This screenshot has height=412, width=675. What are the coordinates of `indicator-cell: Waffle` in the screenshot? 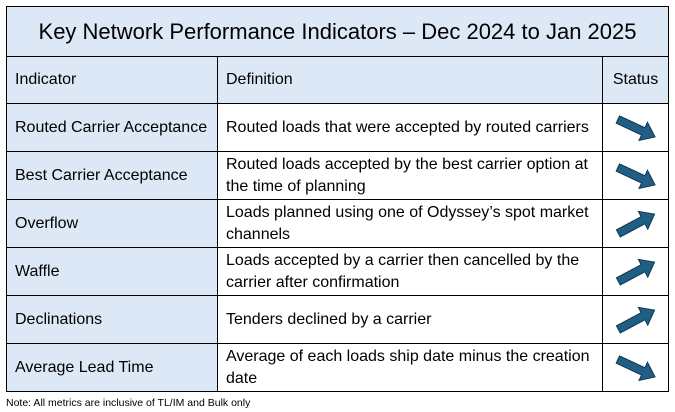 It's located at (112, 271).